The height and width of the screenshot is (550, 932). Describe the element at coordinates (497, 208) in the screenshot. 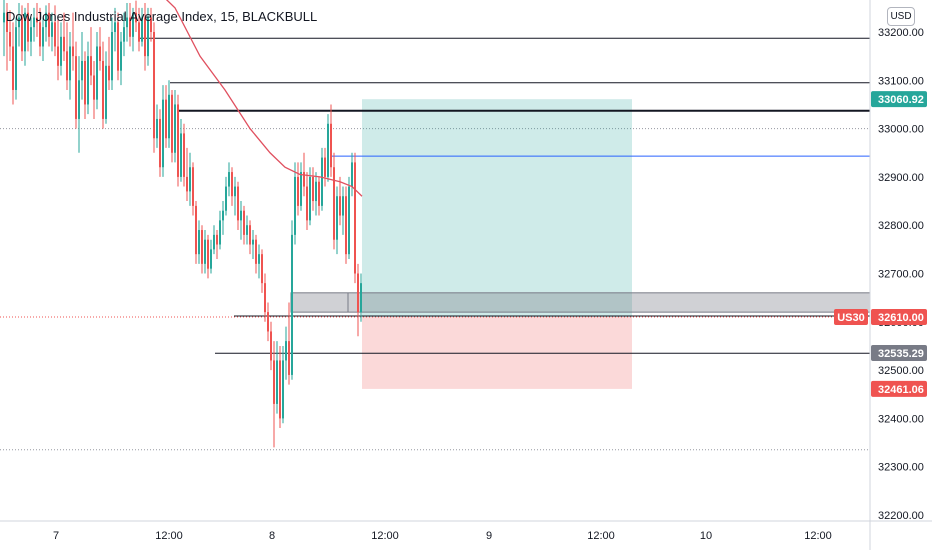

I see `position-target-zone` at that location.